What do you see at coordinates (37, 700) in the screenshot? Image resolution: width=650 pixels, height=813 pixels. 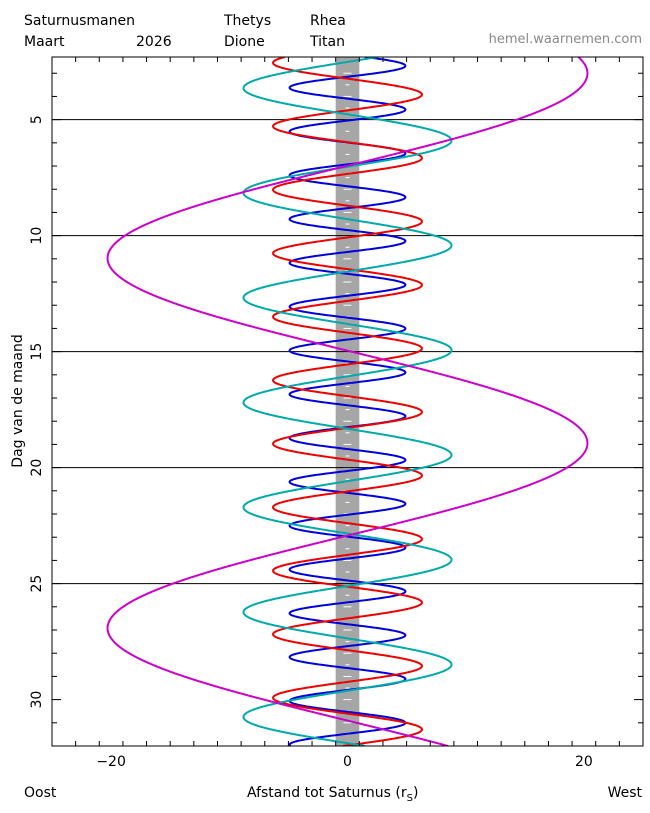 I see `y-tick-label: 30` at bounding box center [37, 700].